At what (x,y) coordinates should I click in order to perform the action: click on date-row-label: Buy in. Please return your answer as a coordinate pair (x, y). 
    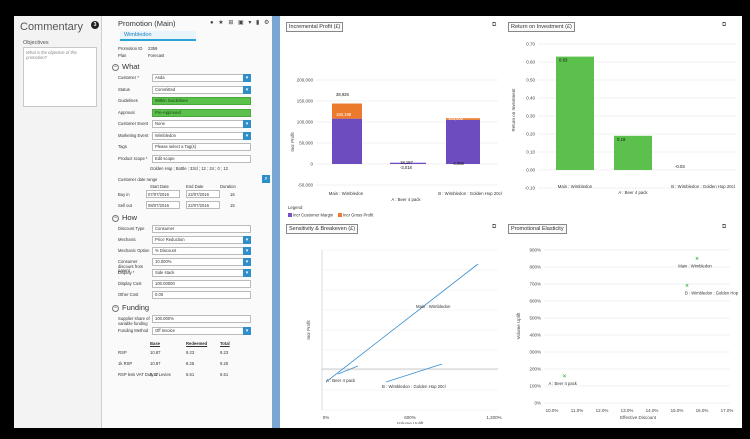
    Looking at the image, I should click on (124, 194).